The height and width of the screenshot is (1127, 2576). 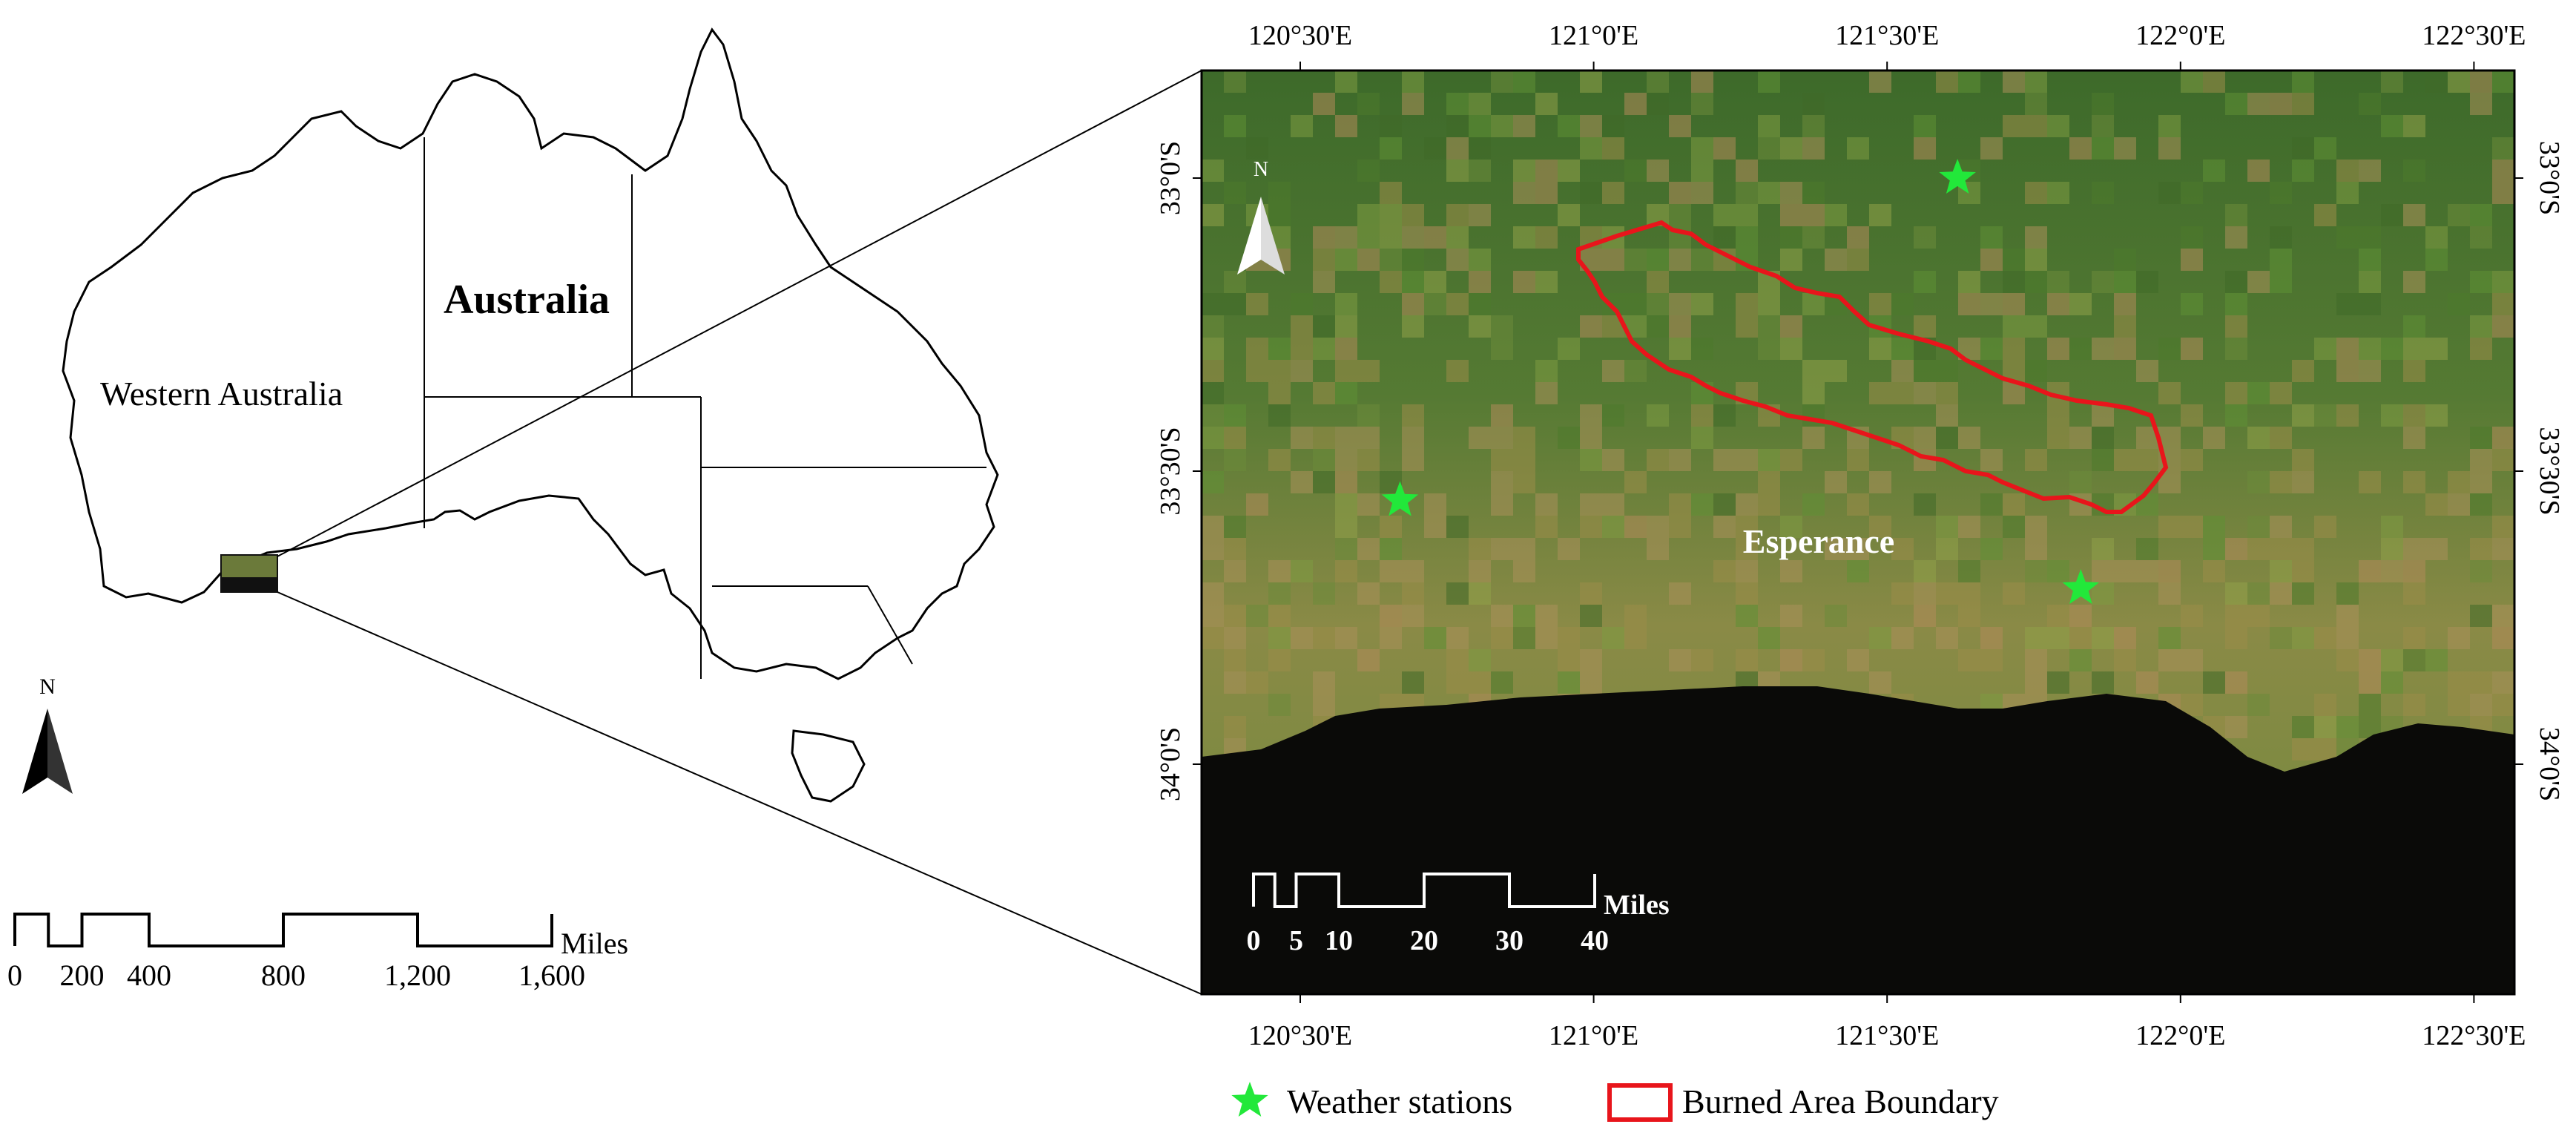 I want to click on study-area-ocean, so click(x=249, y=584).